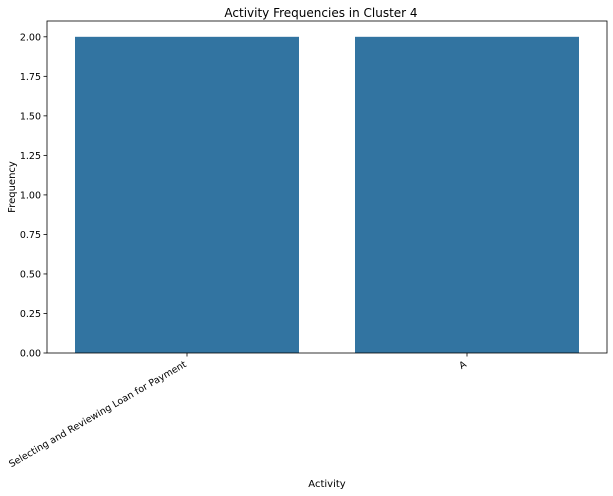 The width and height of the screenshot is (613, 496). I want to click on y-tick-label: 1.75, so click(30, 77).